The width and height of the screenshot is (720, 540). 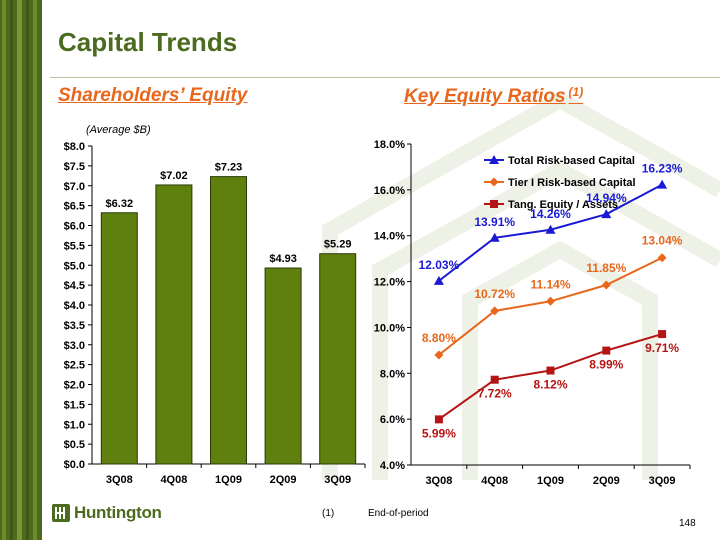 I want to click on line-y-tick-label: 4.0%, so click(x=392, y=466).